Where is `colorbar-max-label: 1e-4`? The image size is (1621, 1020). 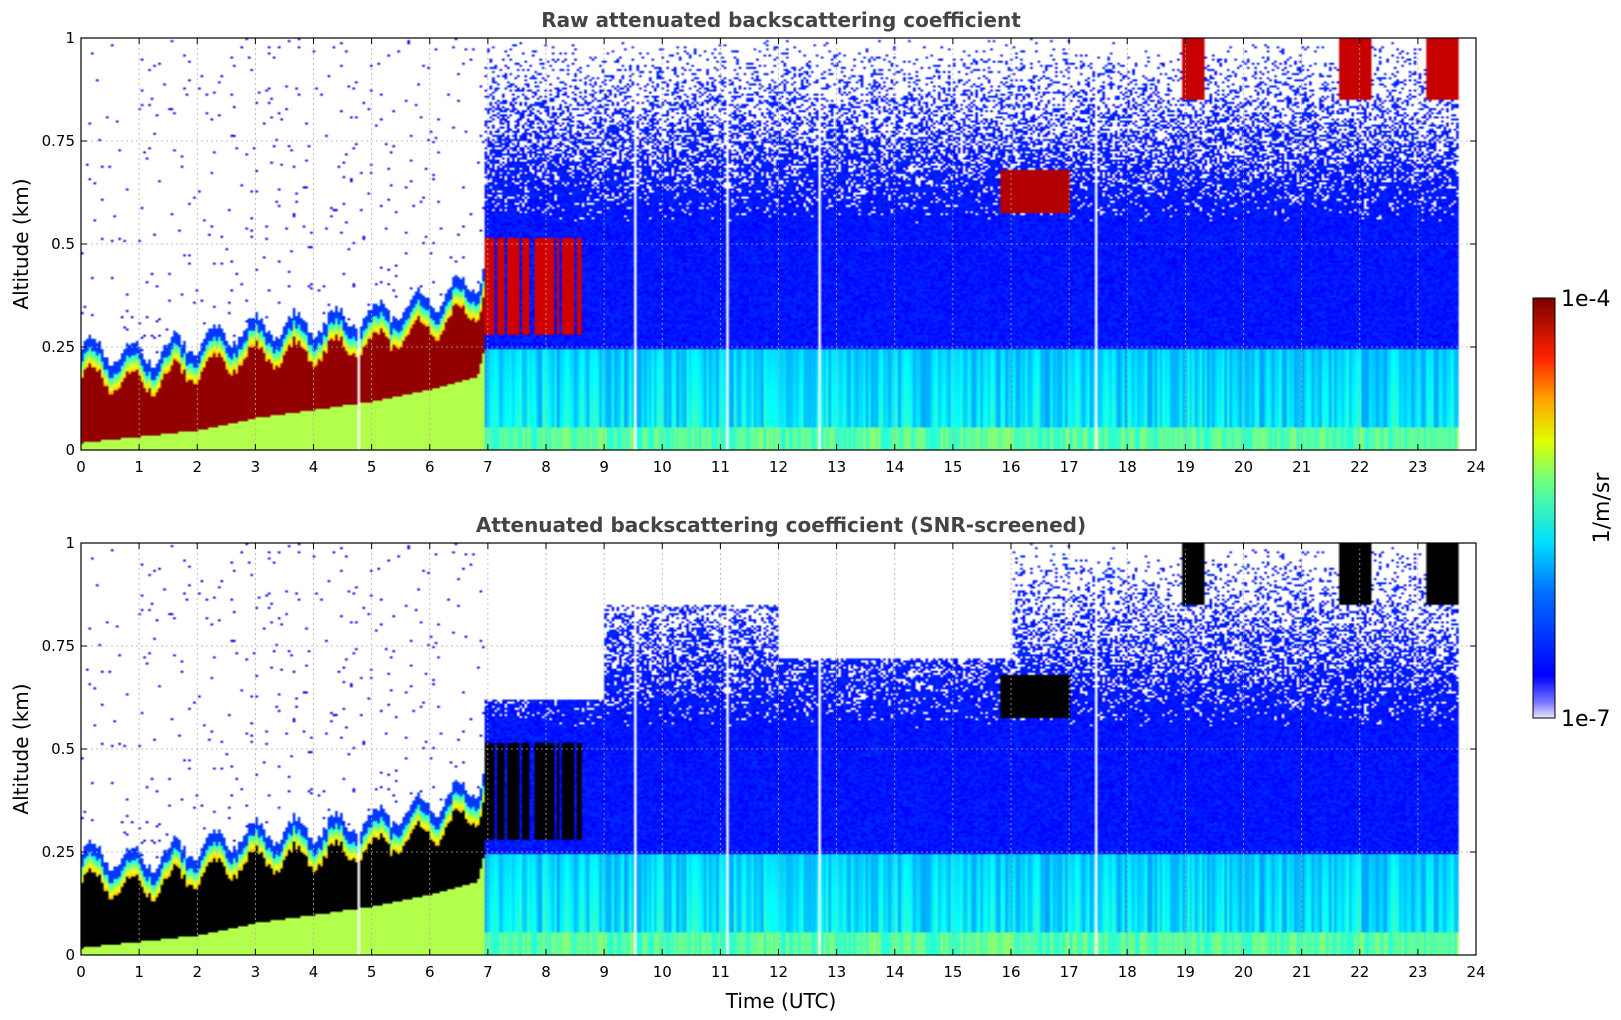 colorbar-max-label: 1e-4 is located at coordinates (1585, 299).